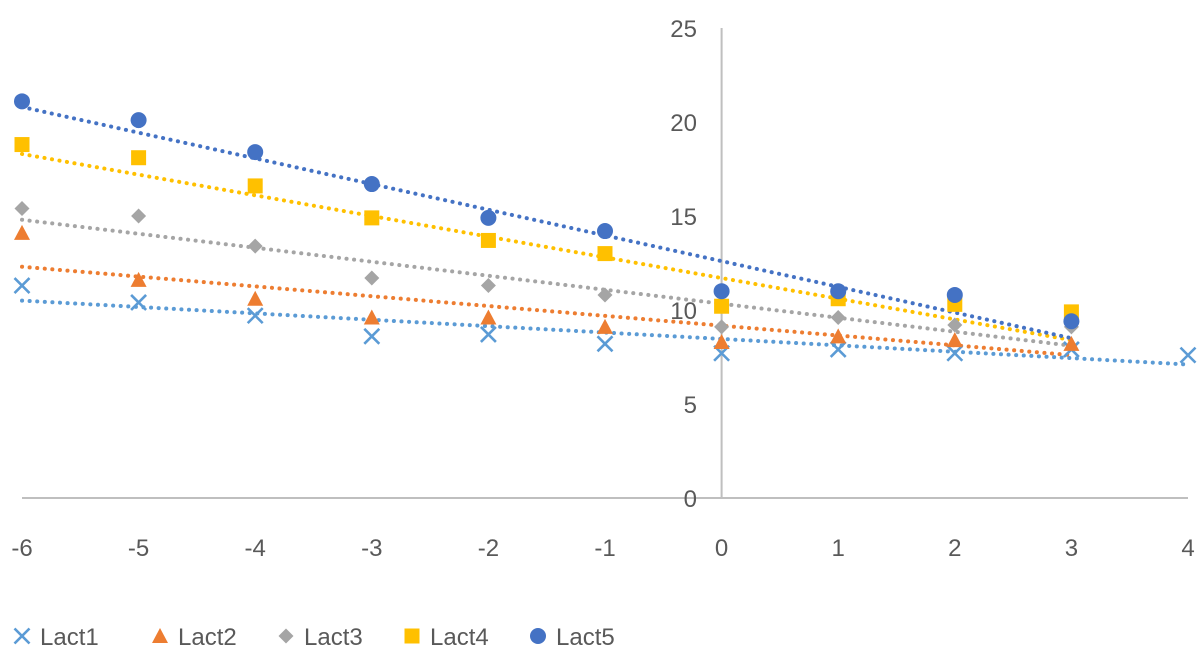 The width and height of the screenshot is (1200, 651). Describe the element at coordinates (207, 637) in the screenshot. I see `legend-label: Lact2` at that location.